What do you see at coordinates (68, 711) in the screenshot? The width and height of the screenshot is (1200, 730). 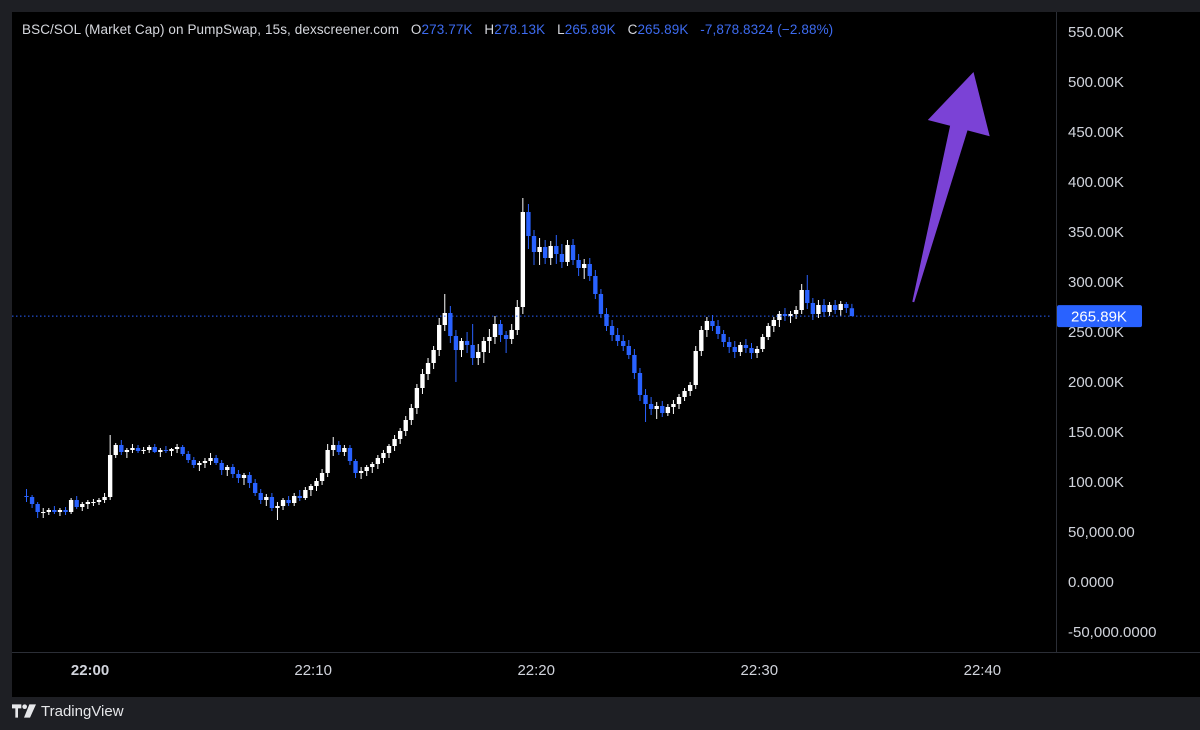 I see `footer-branding: TradingView` at bounding box center [68, 711].